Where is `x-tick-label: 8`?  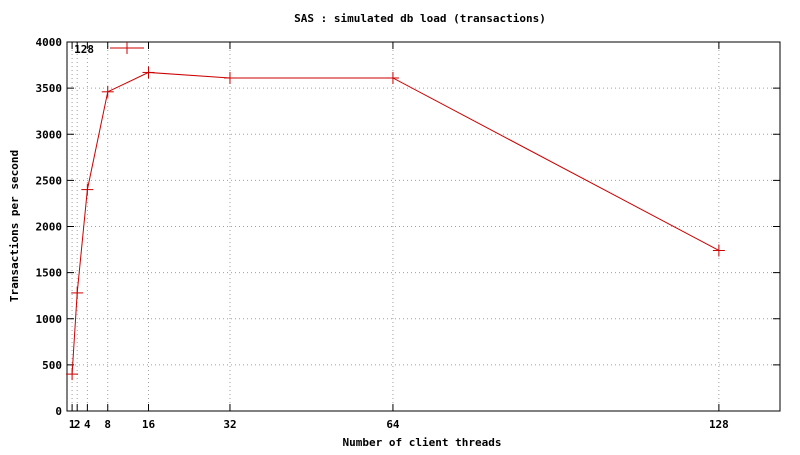 x-tick-label: 8 is located at coordinates (107, 424).